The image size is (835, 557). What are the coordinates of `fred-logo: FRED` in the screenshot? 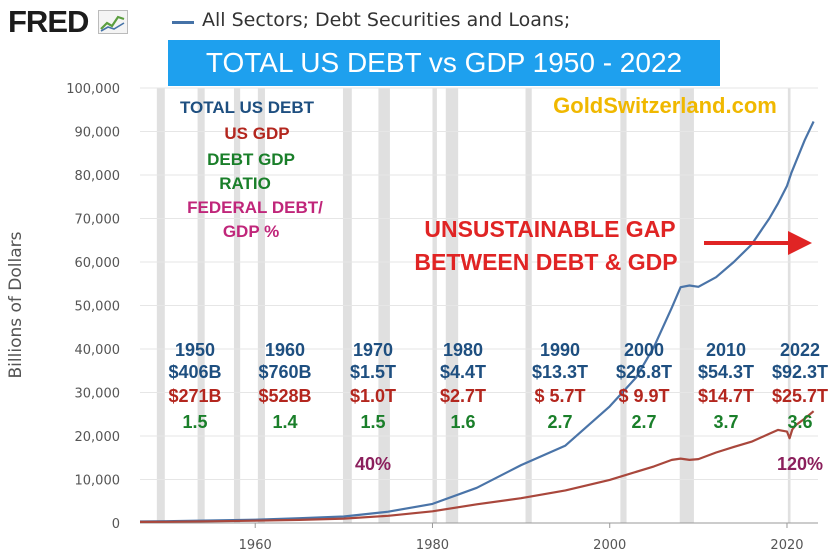 It's located at (68, 22).